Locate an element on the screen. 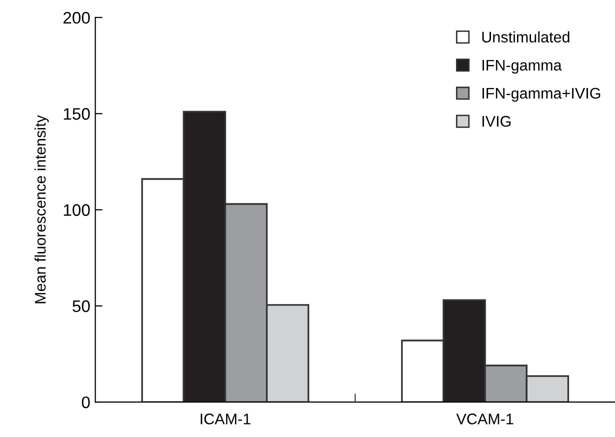 This screenshot has width=615, height=437. legend-label: IVIG is located at coordinates (496, 121).